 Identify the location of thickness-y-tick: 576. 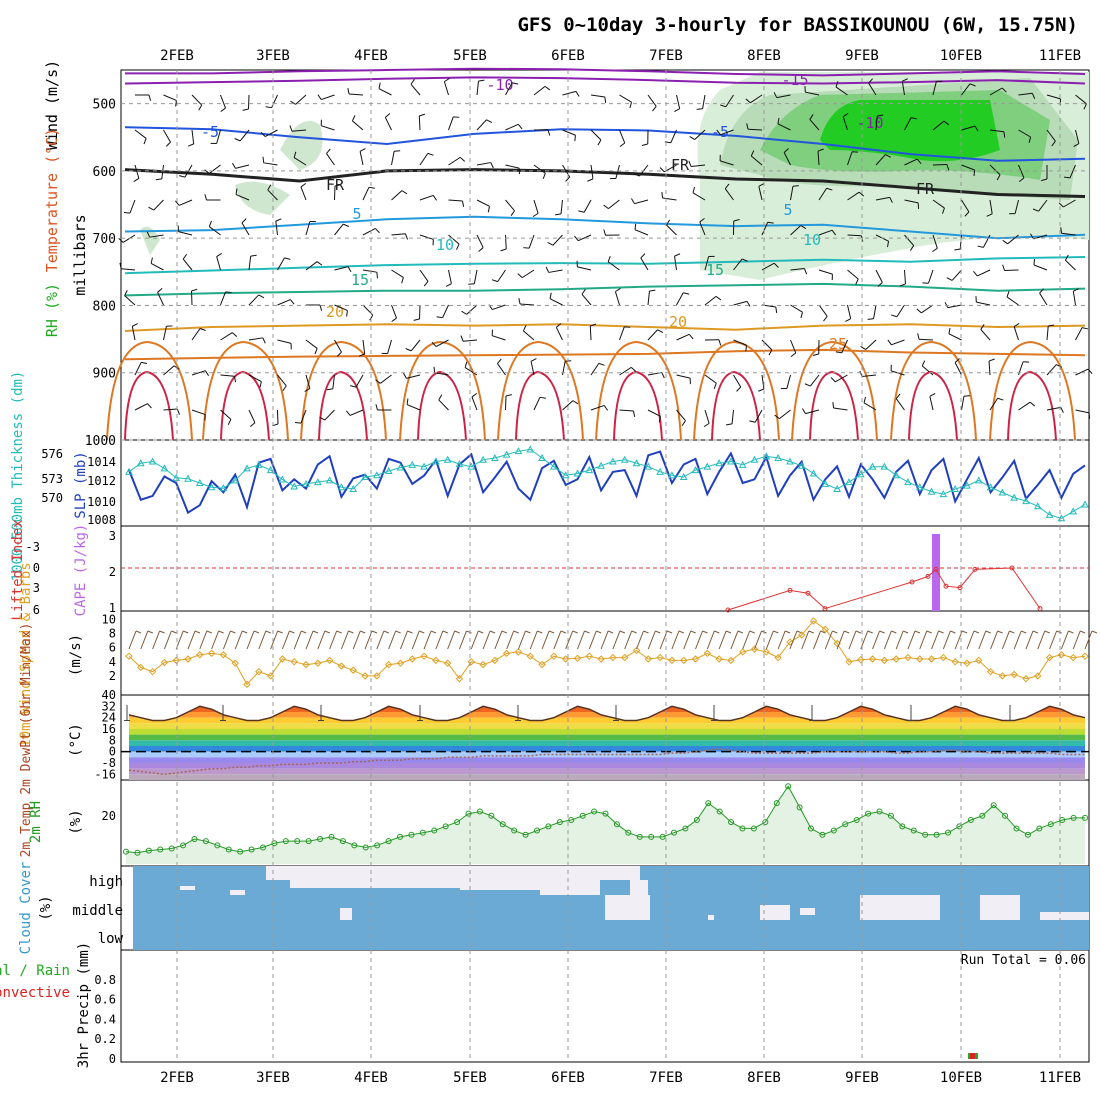
(52, 454).